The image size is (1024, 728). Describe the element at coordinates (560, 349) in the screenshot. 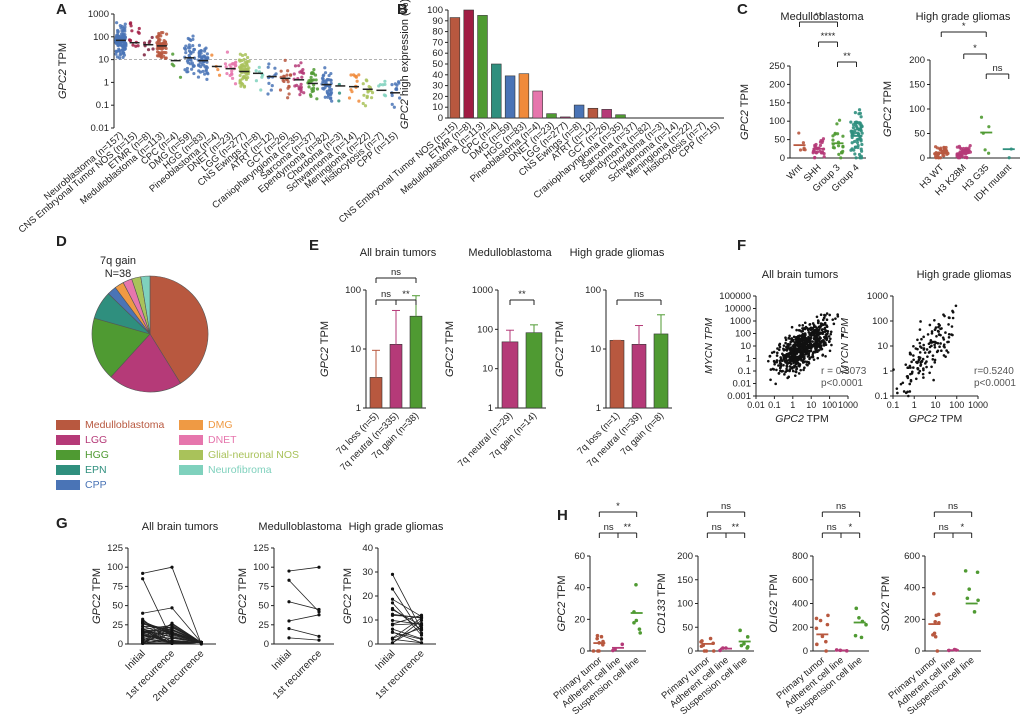

I see `panel-e3-ylabel: GPC2 TPM` at that location.